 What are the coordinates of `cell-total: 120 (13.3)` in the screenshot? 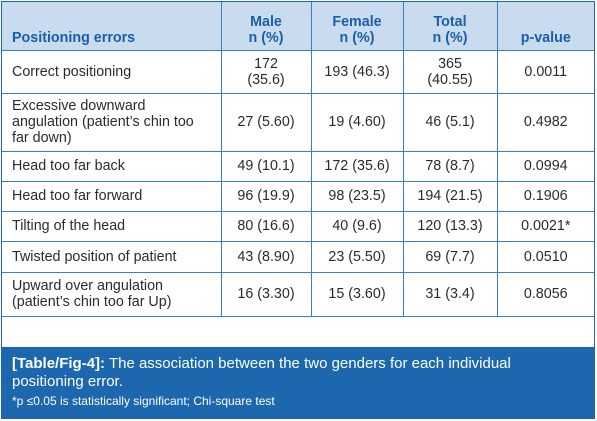 It's located at (450, 226).